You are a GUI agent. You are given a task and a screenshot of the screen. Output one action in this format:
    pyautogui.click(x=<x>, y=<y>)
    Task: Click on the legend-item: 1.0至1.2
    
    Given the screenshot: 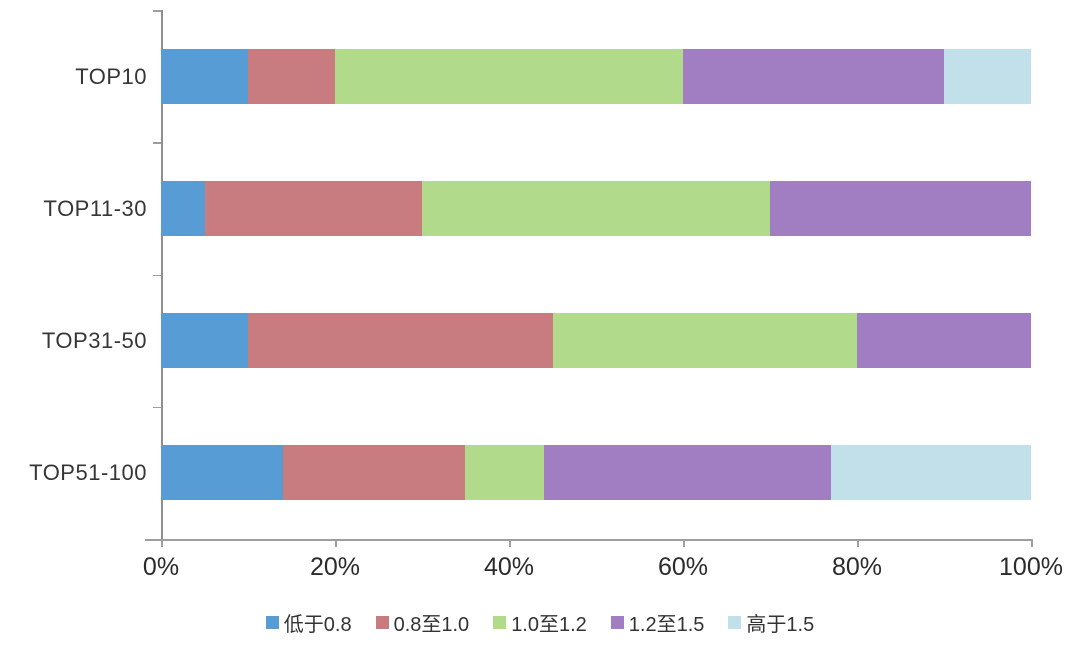 What is the action you would take?
    pyautogui.click(x=540, y=622)
    